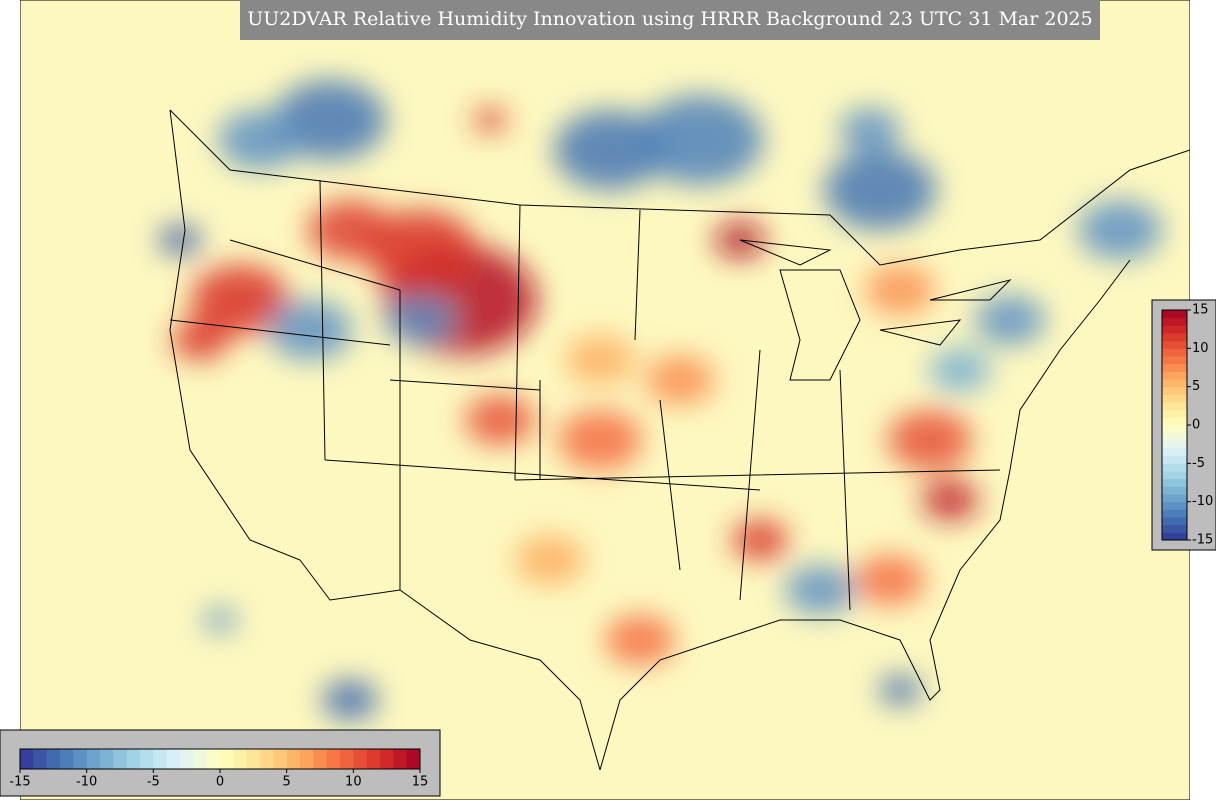 The width and height of the screenshot is (1216, 800). I want to click on title-box, so click(670, 20).